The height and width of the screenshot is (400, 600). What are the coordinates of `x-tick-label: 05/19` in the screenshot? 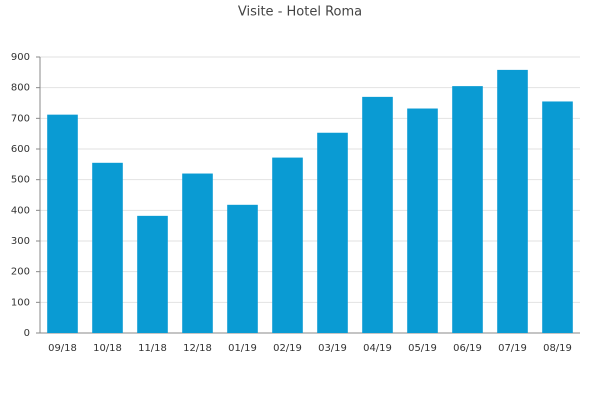 It's located at (422, 348).